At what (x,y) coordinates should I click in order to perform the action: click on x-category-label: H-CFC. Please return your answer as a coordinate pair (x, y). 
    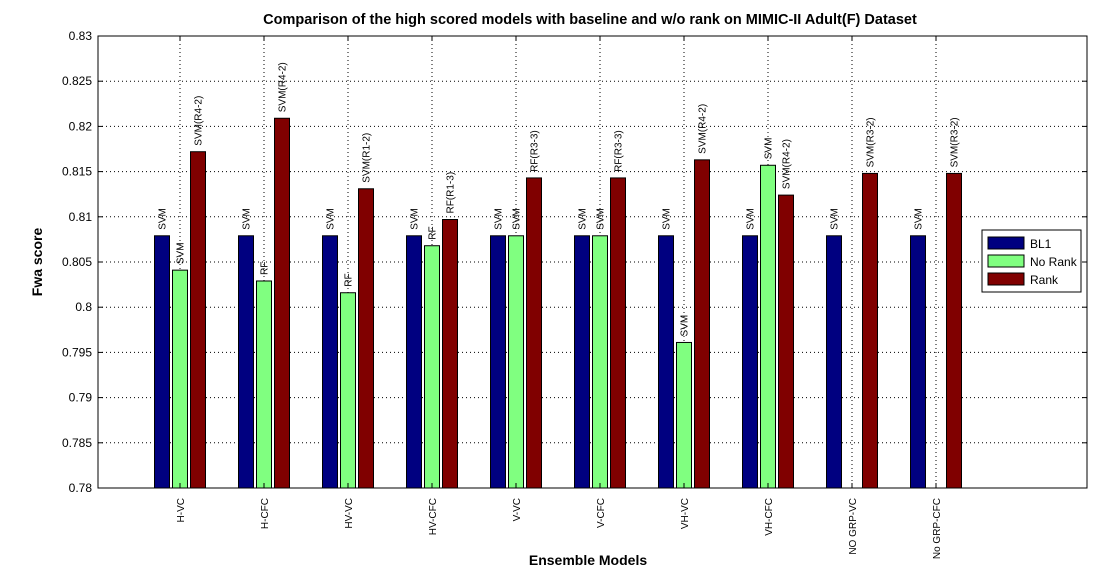
    Looking at the image, I should click on (265, 513).